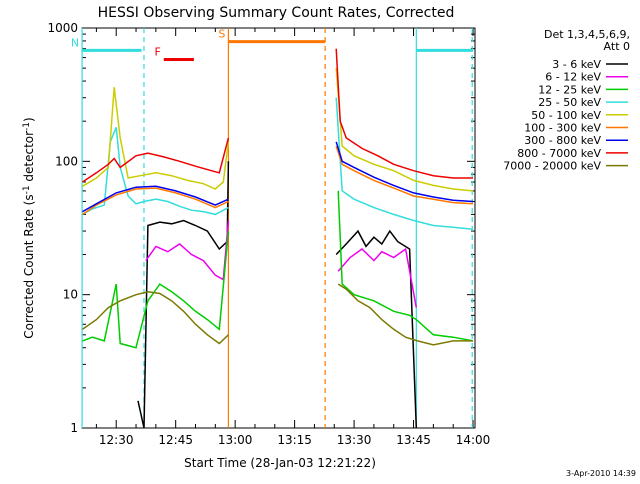 The width and height of the screenshot is (640, 484). What do you see at coordinates (66, 161) in the screenshot?
I see `y-tick-label: 100` at bounding box center [66, 161].